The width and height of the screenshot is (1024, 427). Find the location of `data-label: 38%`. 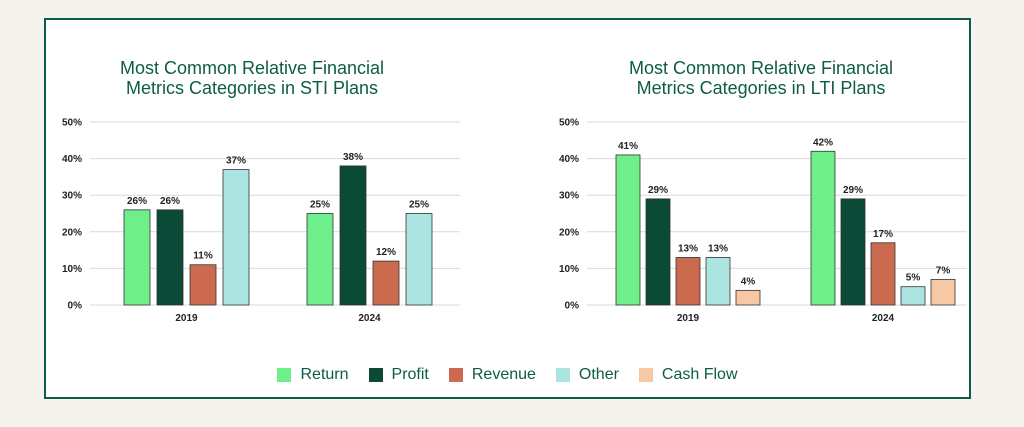

data-label: 38% is located at coordinates (353, 157).